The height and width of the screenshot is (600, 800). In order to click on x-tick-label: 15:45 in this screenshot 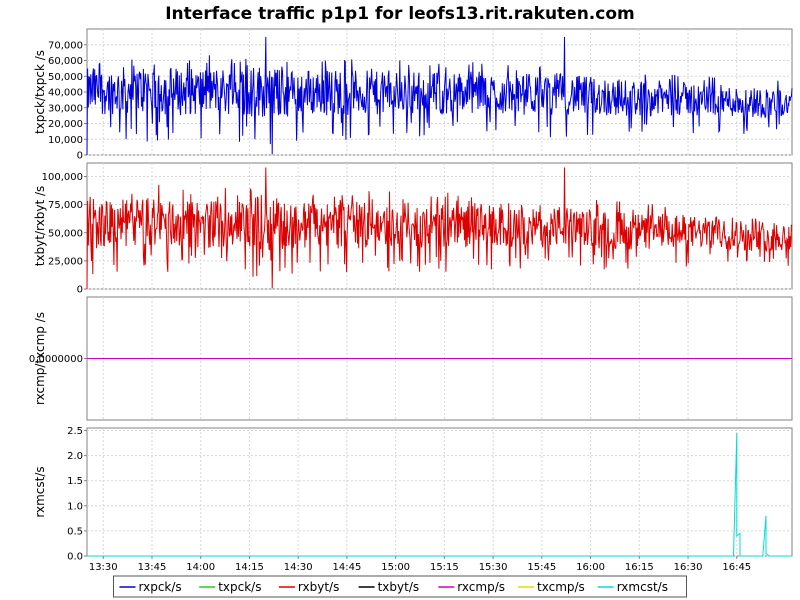, I will do `click(541, 567)`.